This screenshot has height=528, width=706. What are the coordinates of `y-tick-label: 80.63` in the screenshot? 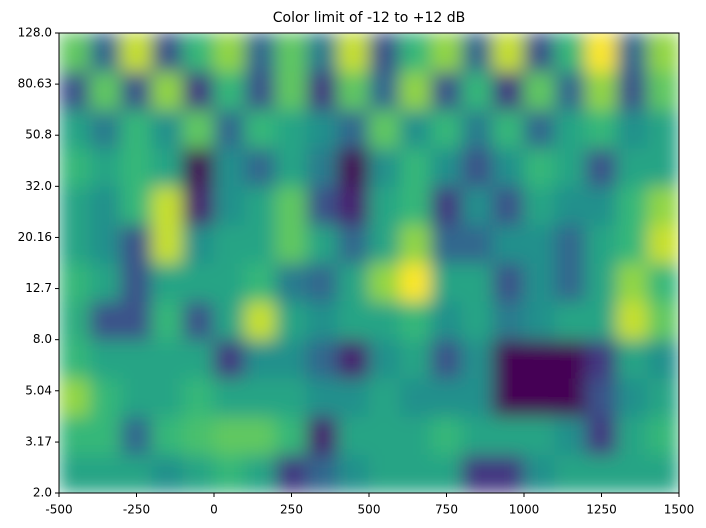 It's located at (35, 84).